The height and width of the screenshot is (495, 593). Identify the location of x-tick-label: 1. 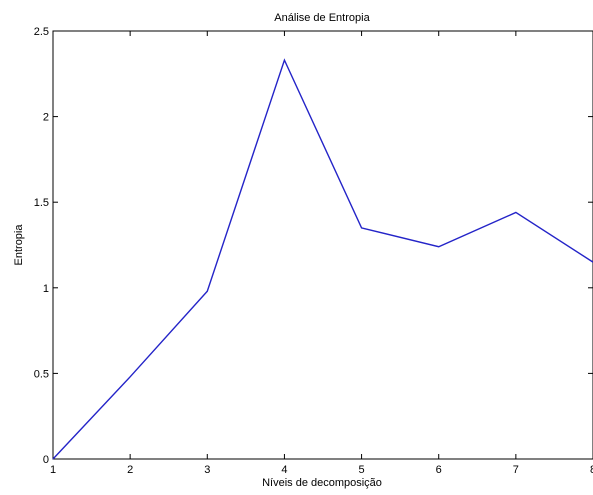
(53, 470).